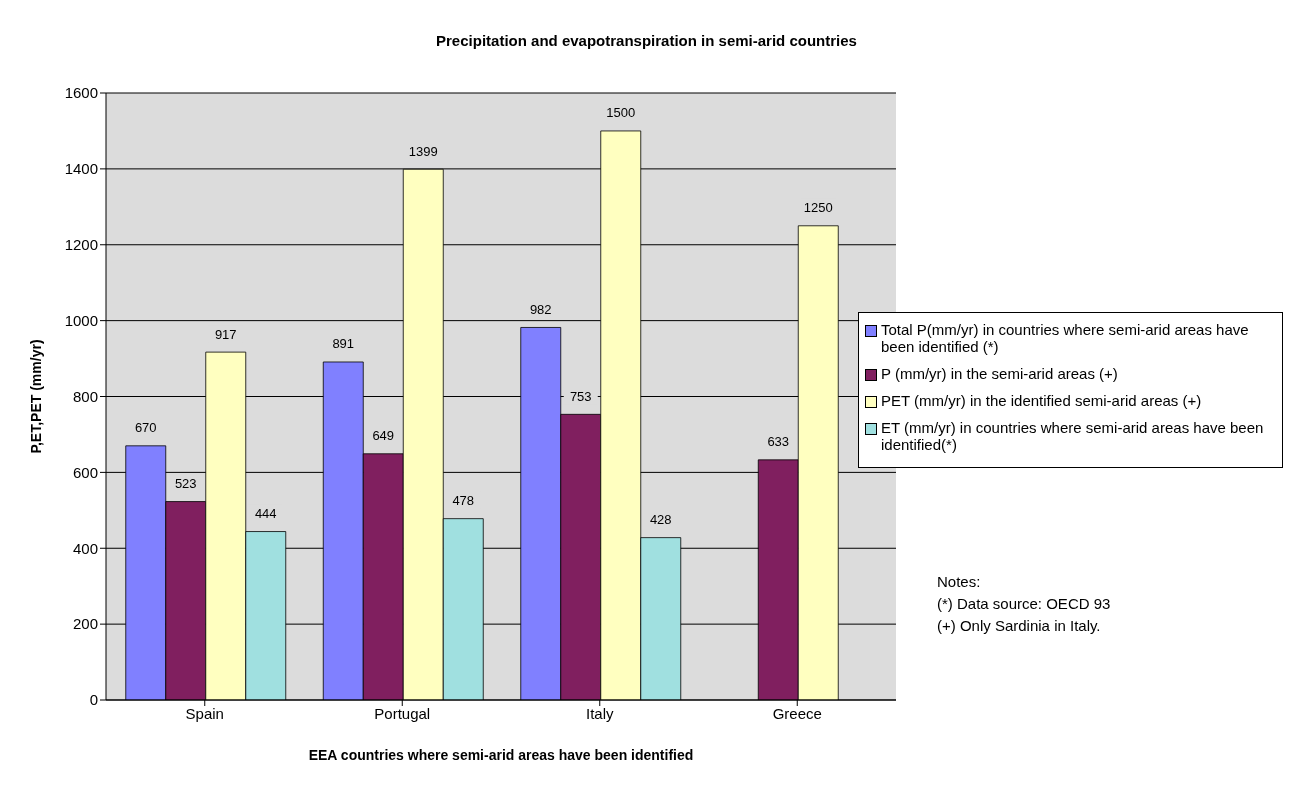 This screenshot has width=1293, height=795. Describe the element at coordinates (818, 208) in the screenshot. I see `data-label: 1250` at that location.